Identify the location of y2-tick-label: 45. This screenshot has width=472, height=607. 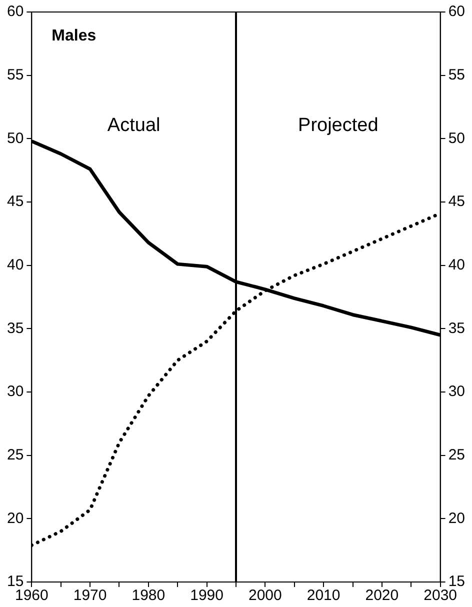
(457, 201).